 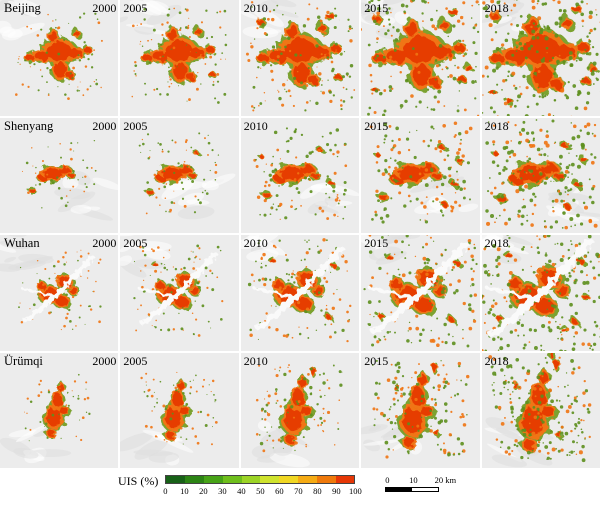 I want to click on map-panel: Shenyang 2000, so click(x=59, y=175).